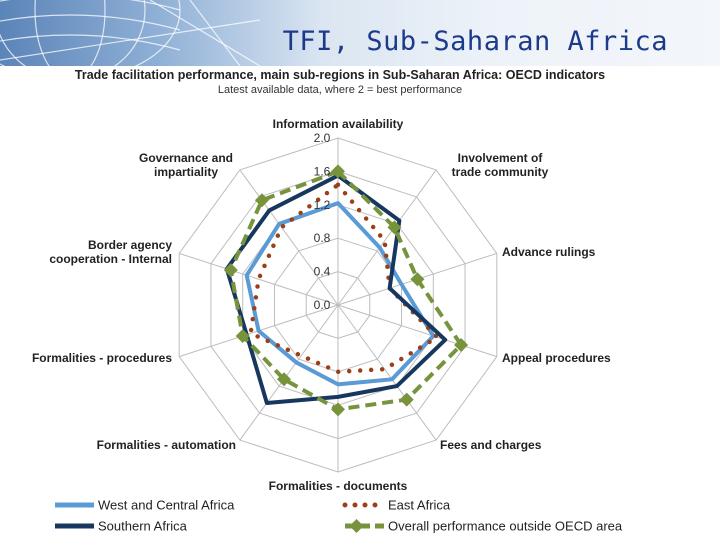 Image resolution: width=720 pixels, height=540 pixels. I want to click on series-west-and-central-africa, so click(340, 294).